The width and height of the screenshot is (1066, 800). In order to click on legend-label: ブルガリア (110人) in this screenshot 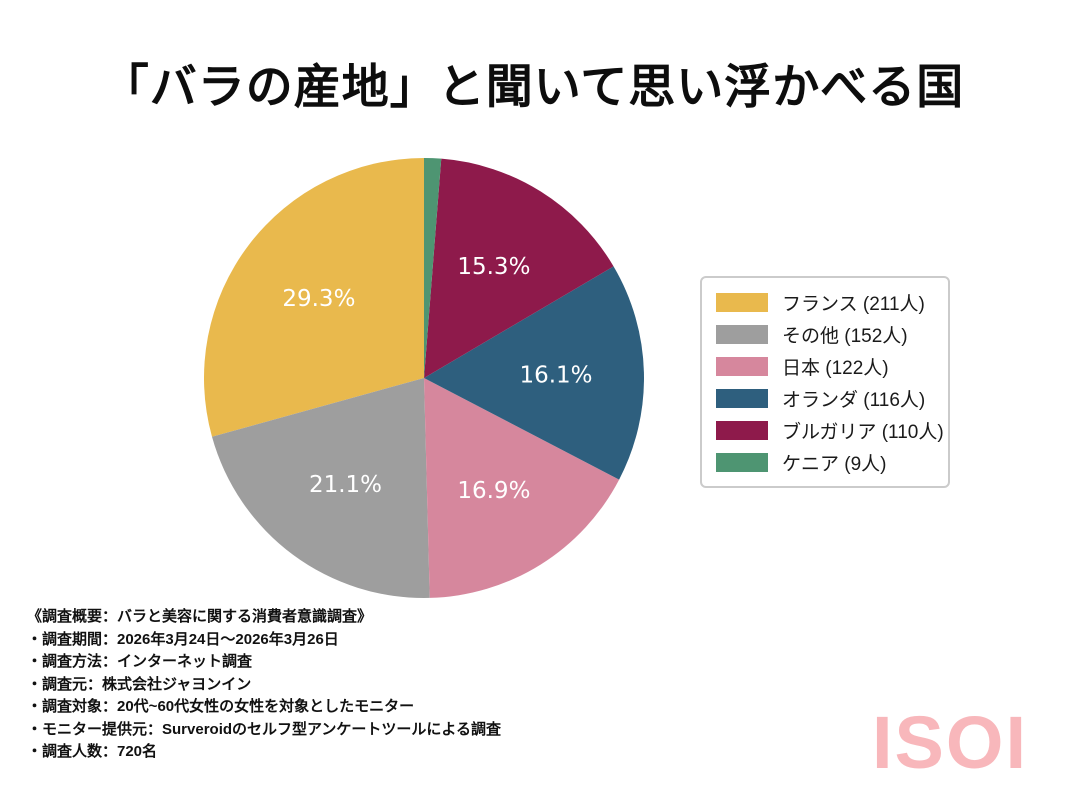, I will do `click(863, 432)`.